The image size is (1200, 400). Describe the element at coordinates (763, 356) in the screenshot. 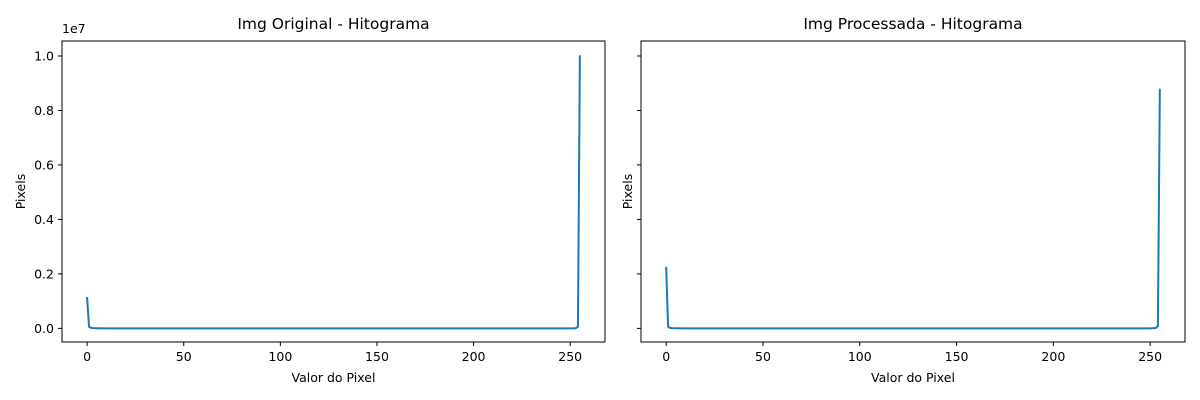

I see `chart-2-x-tick-label: 50` at that location.